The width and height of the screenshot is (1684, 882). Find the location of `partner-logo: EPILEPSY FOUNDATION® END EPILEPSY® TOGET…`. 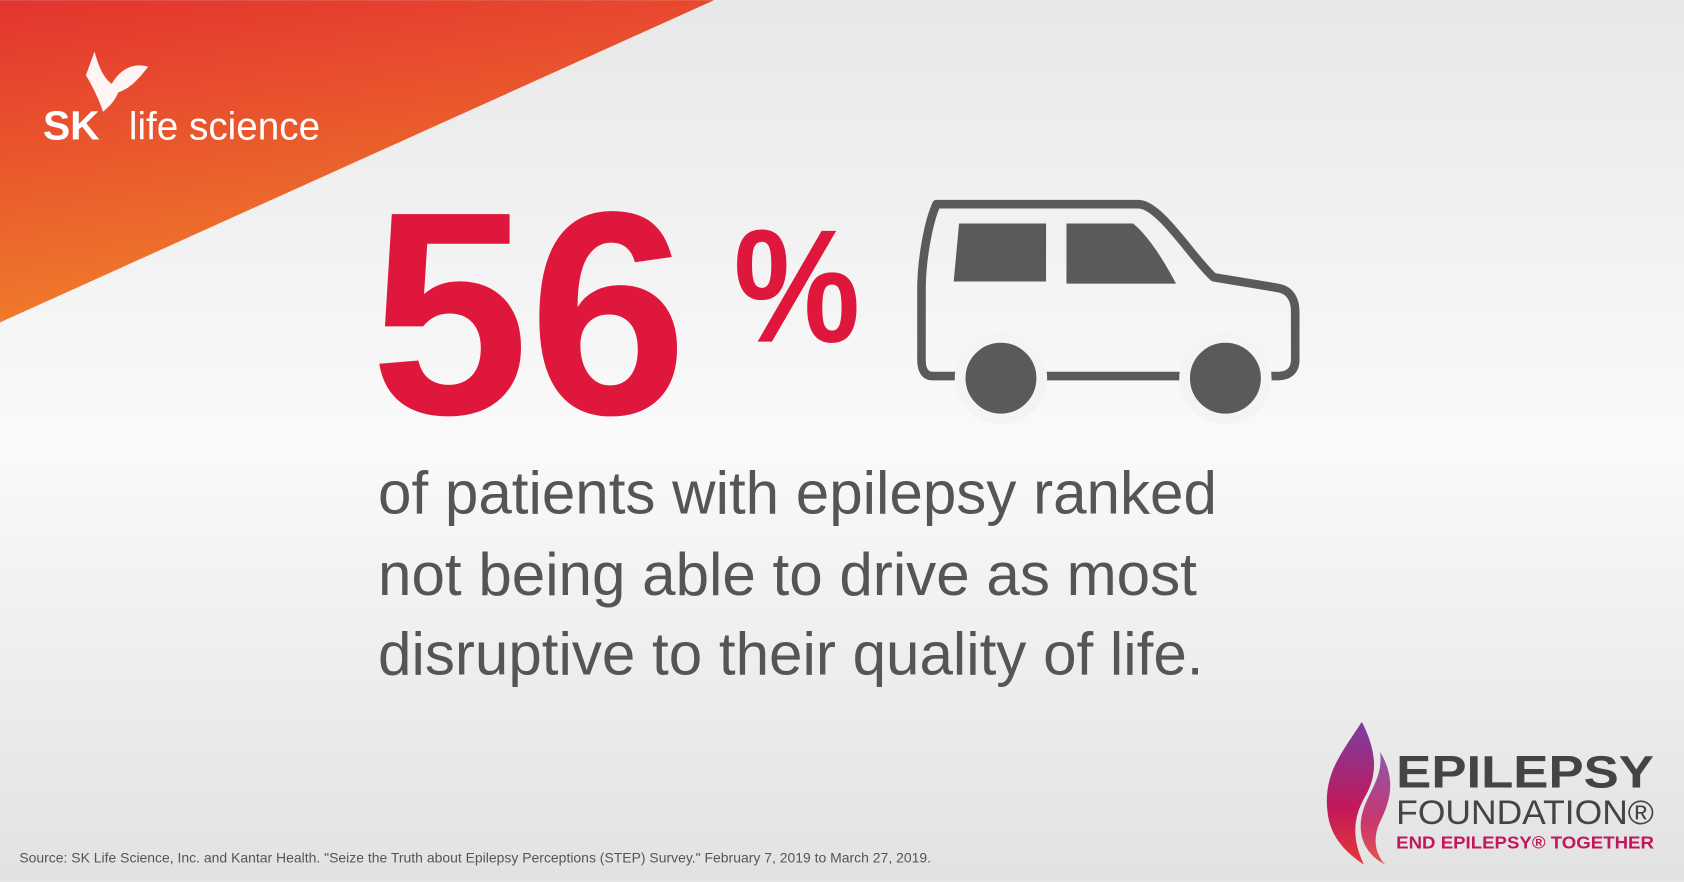

partner-logo: EPILEPSY FOUNDATION® END EPILEPSY® TOGET… is located at coordinates (1490, 793).